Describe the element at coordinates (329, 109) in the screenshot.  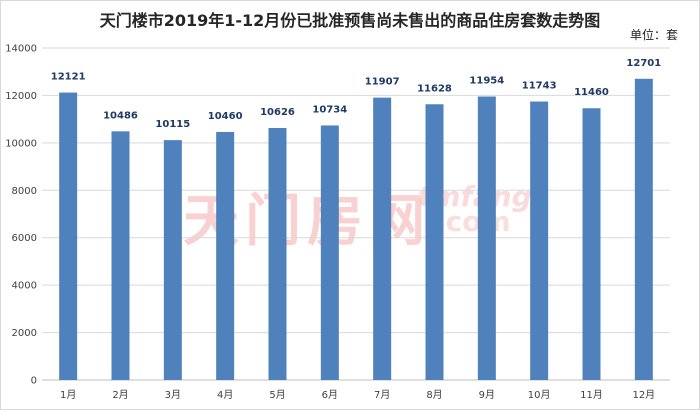
I see `data-label: 10734` at that location.